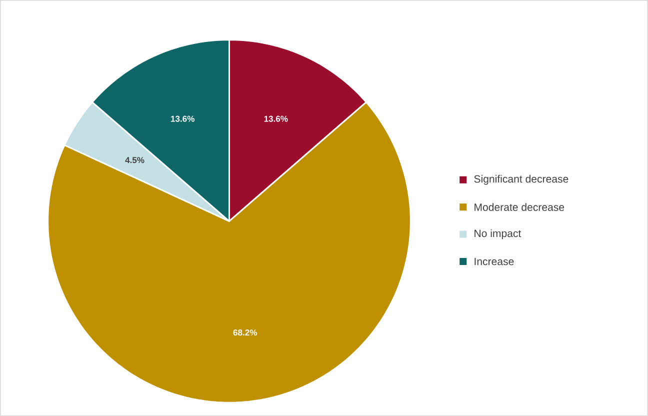 This screenshot has width=648, height=416. I want to click on legend-label: Increase, so click(494, 262).